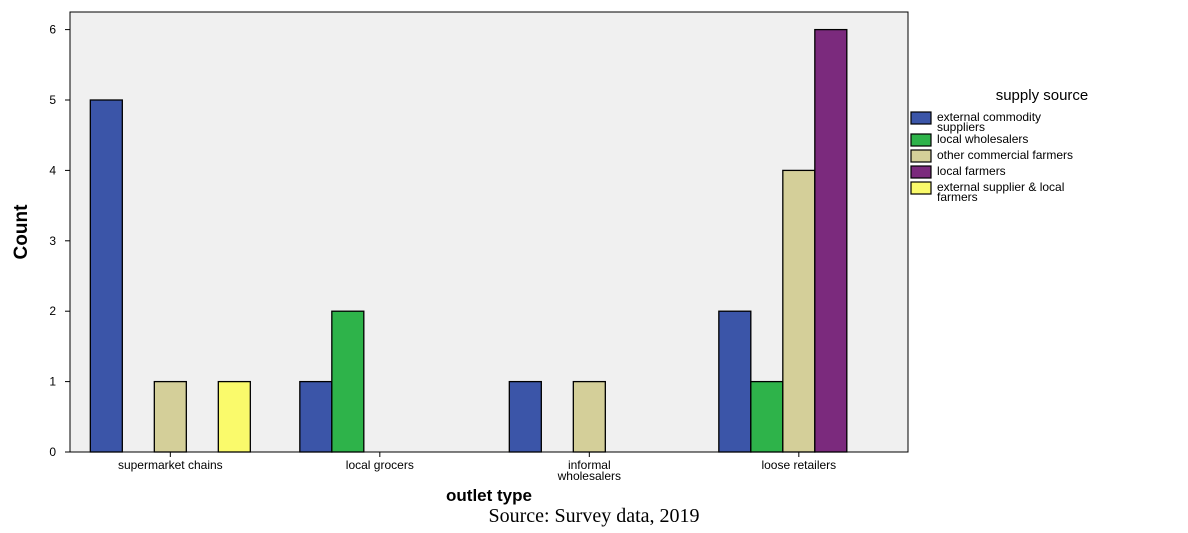 This screenshot has height=533, width=1188. Describe the element at coordinates (59, 241) in the screenshot. I see `y-axis: 0 1 2 3 4 5 6` at that location.